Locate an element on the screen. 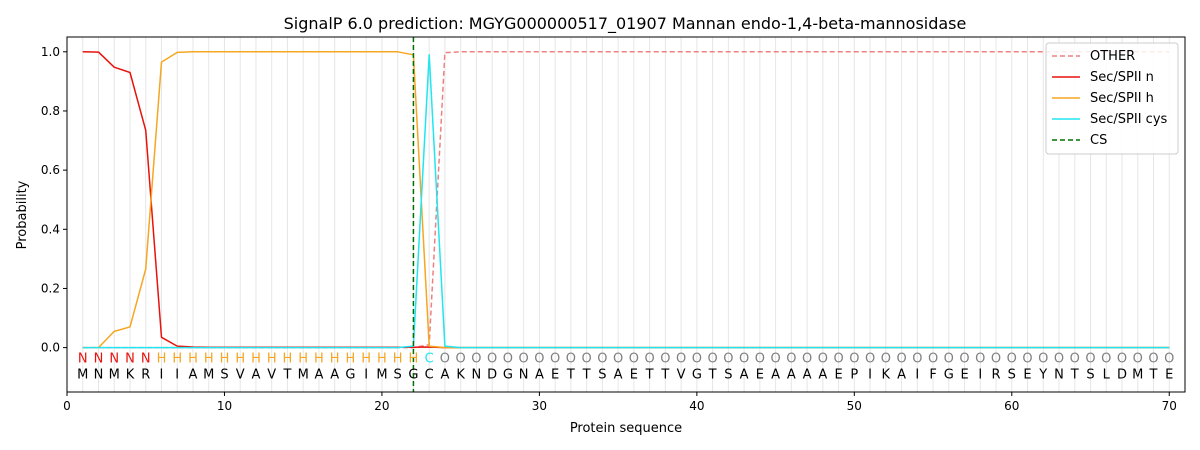  legend: OTHER Sec/SPII n Sec/SPII h Sec/SPII cys CS is located at coordinates (1112, 98).